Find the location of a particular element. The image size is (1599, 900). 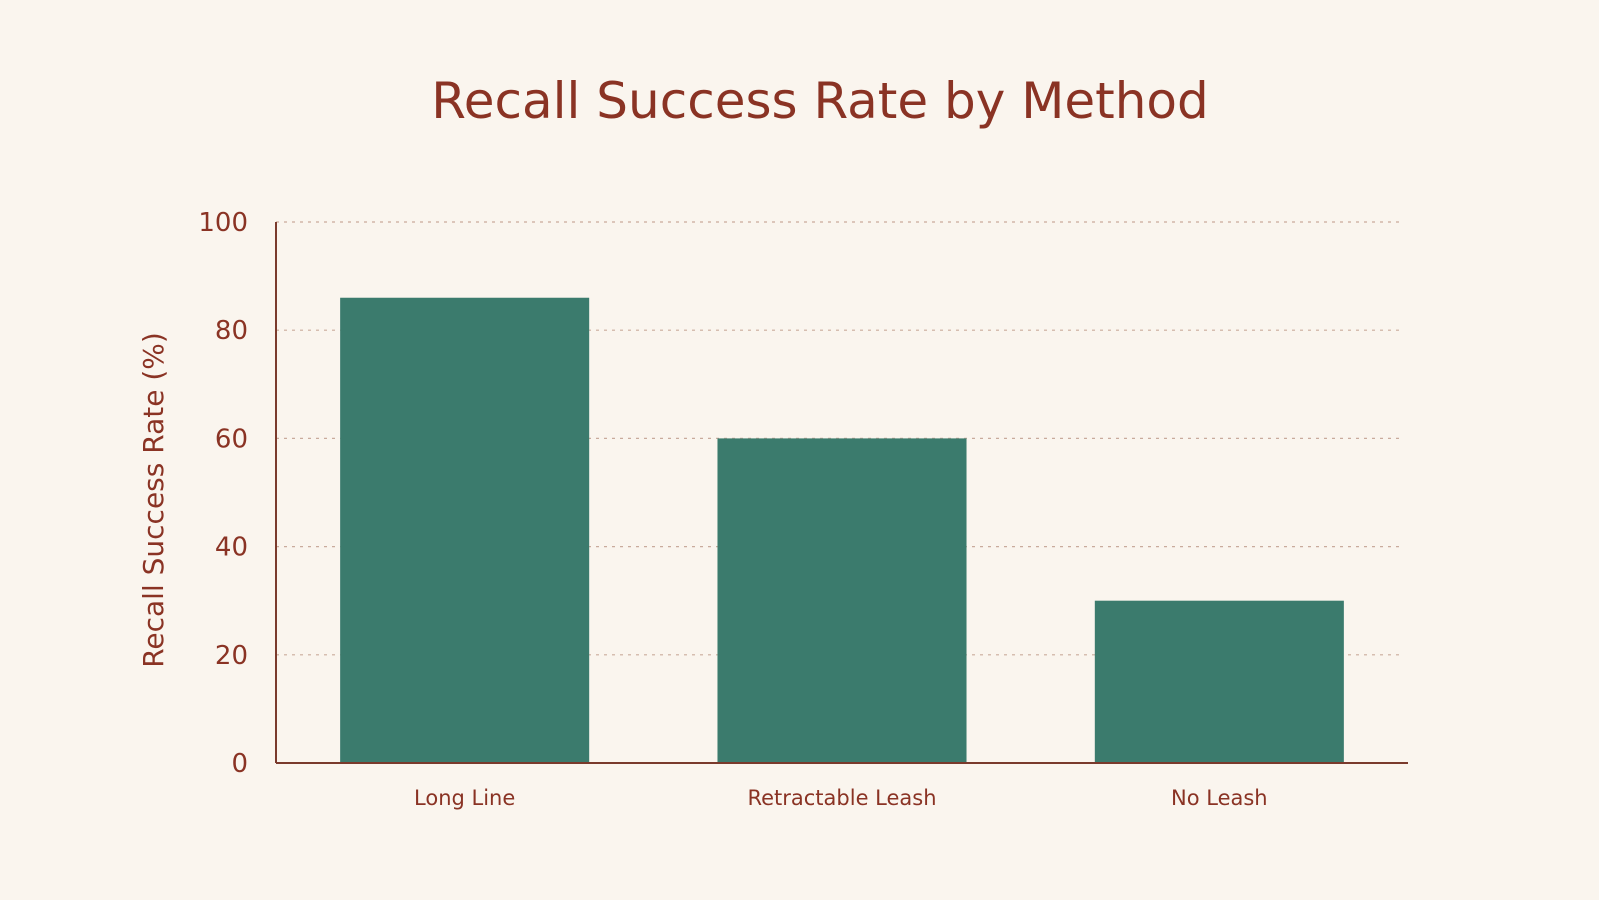

y-axis-label: Recall Success Rate (%) is located at coordinates (153, 500).